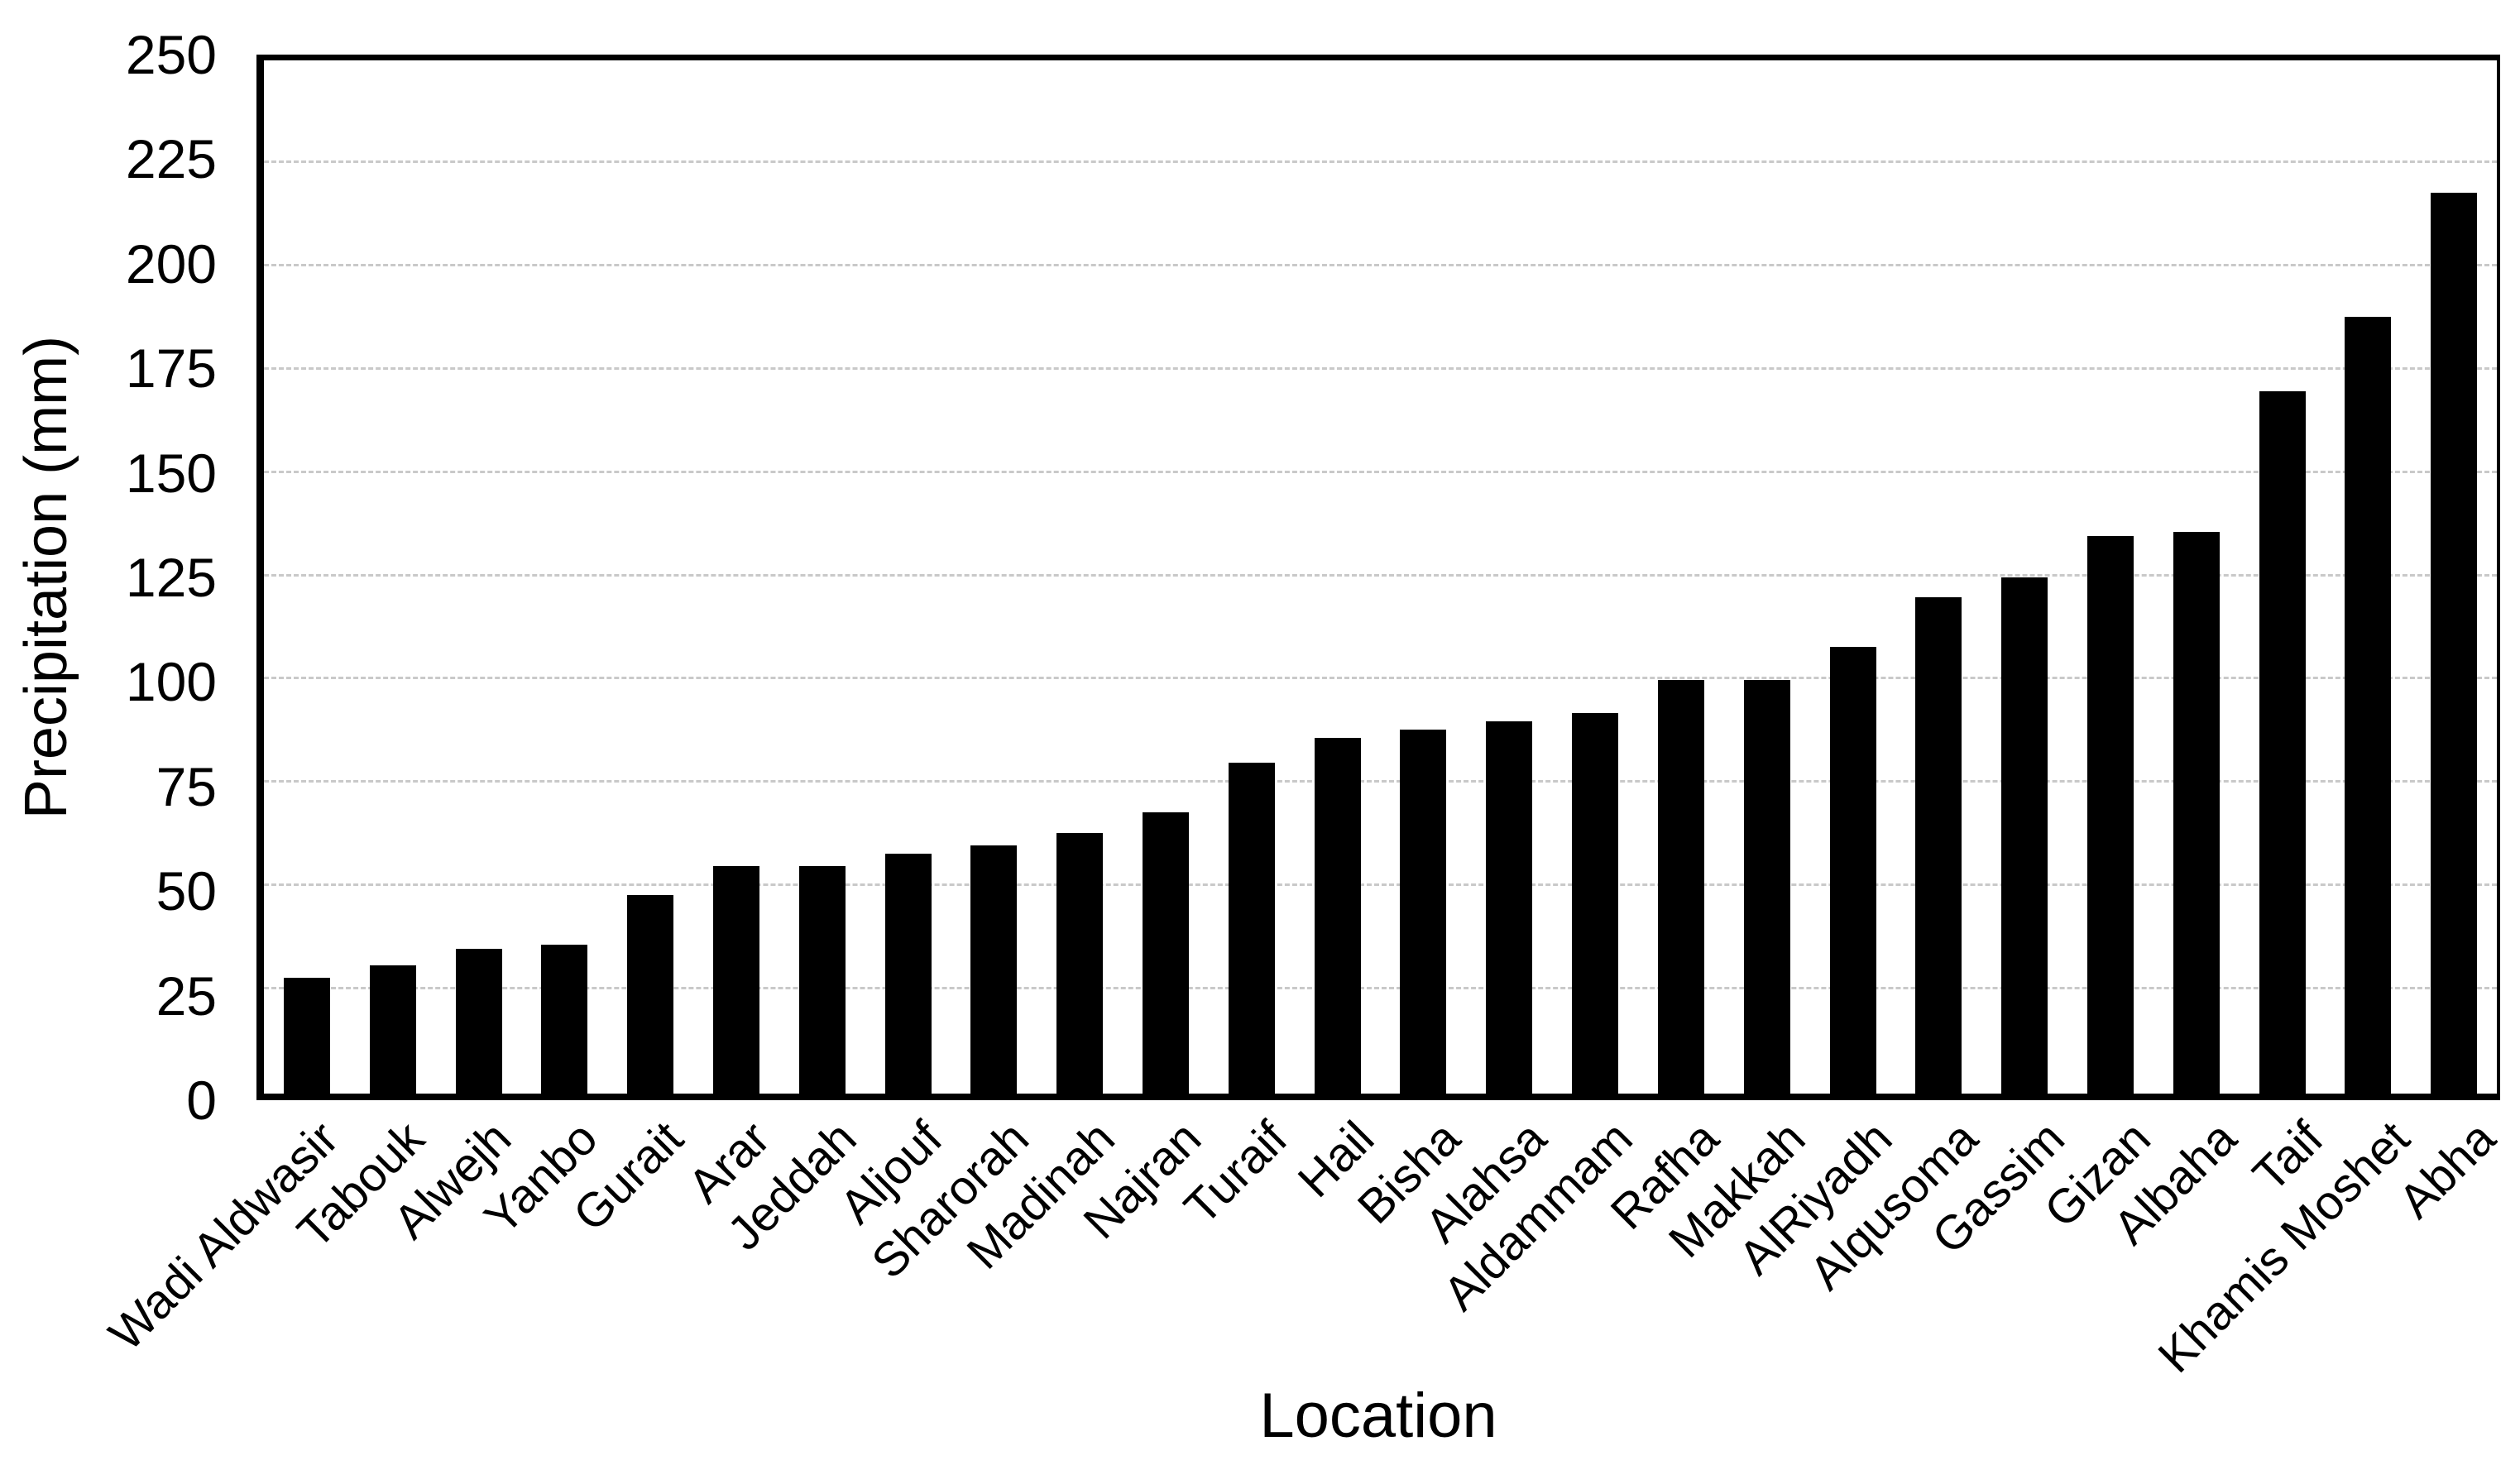 The image size is (2520, 1465). Describe the element at coordinates (2368, 705) in the screenshot. I see `bar-khamis-moshet` at that location.